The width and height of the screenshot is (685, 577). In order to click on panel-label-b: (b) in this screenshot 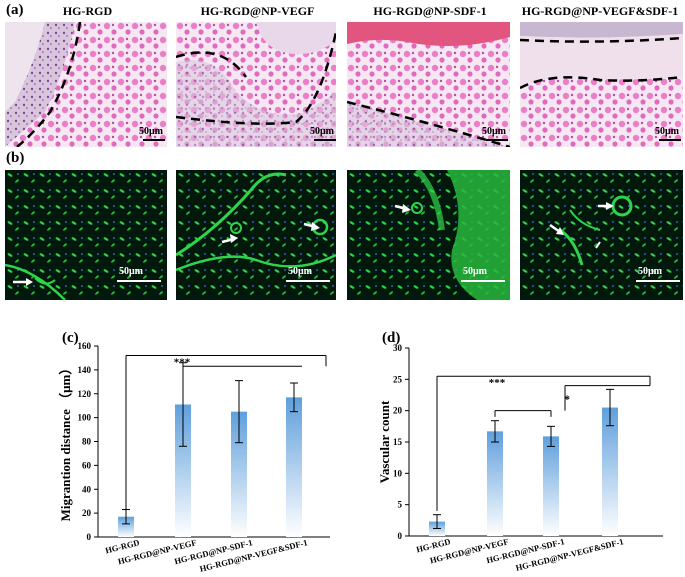, I will do `click(15, 158)`.